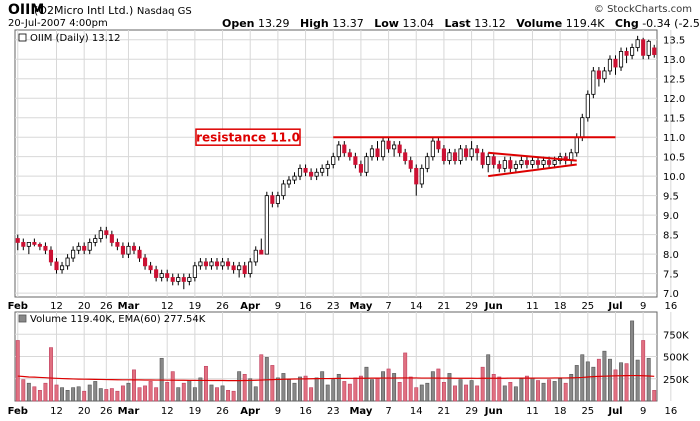 The width and height of the screenshot is (700, 421). I want to click on price-x-tick-label: 20, so click(84, 306).